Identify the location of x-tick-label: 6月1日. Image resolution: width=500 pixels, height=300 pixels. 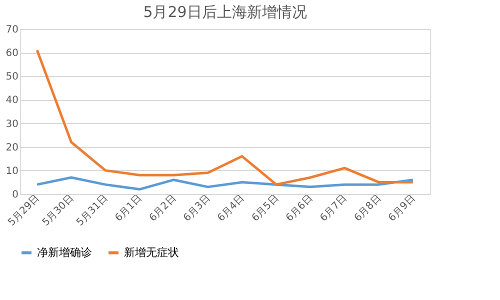
(128, 208).